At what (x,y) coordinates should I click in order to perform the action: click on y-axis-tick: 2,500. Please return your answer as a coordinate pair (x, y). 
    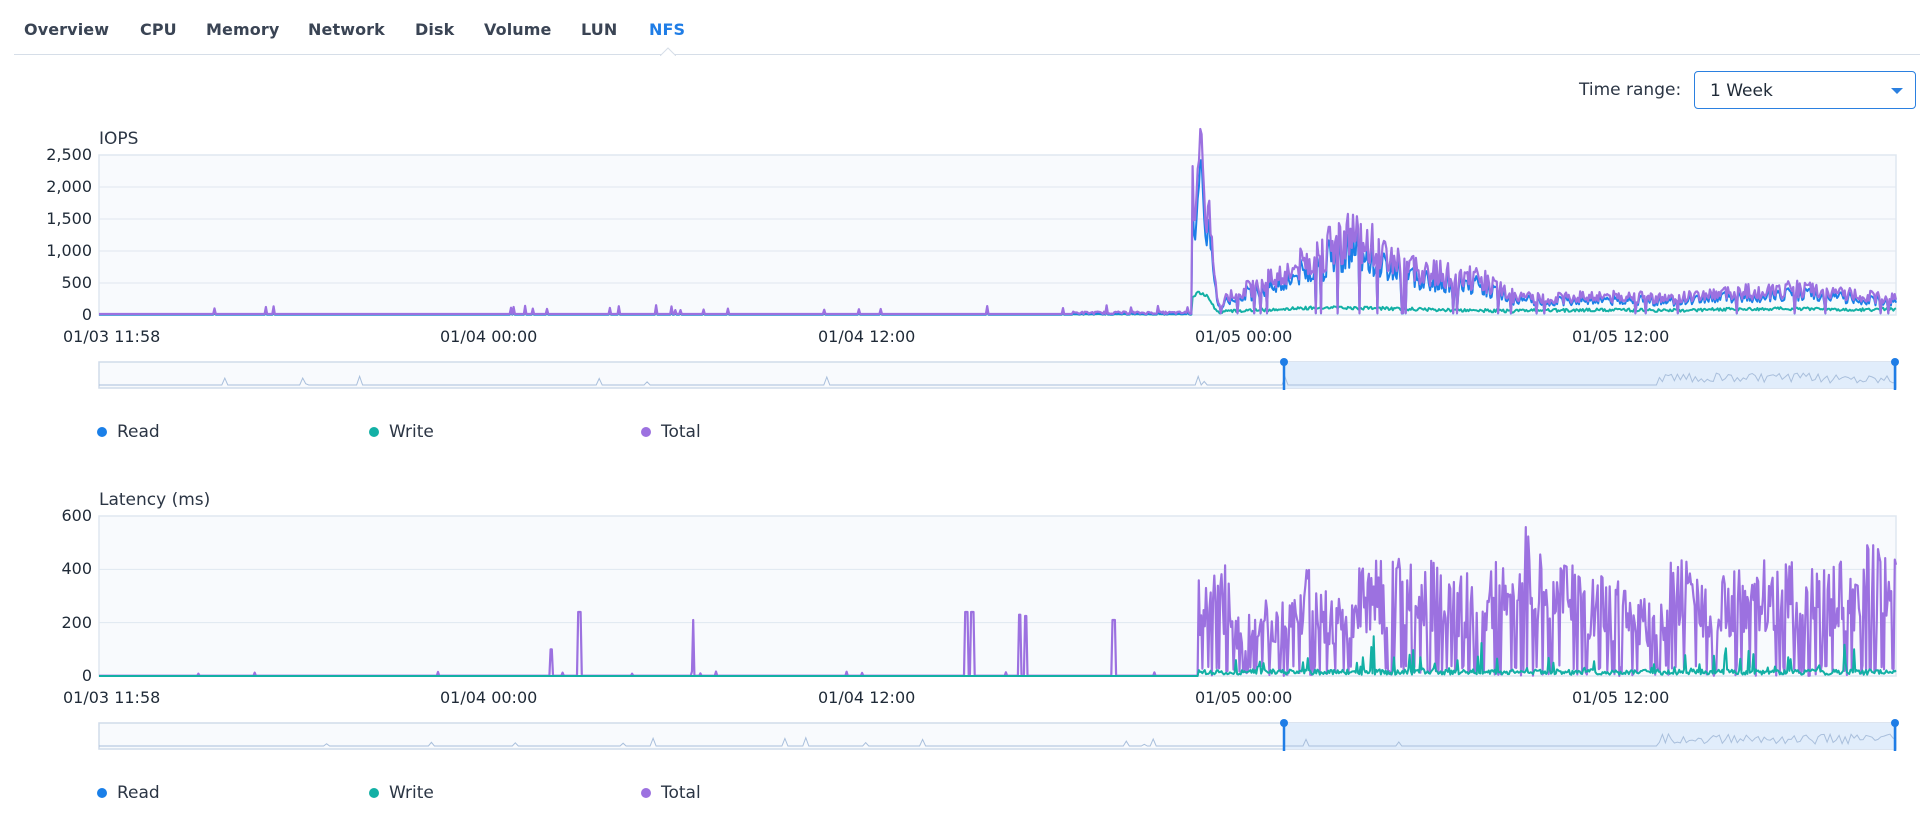
    Looking at the image, I should click on (69, 154).